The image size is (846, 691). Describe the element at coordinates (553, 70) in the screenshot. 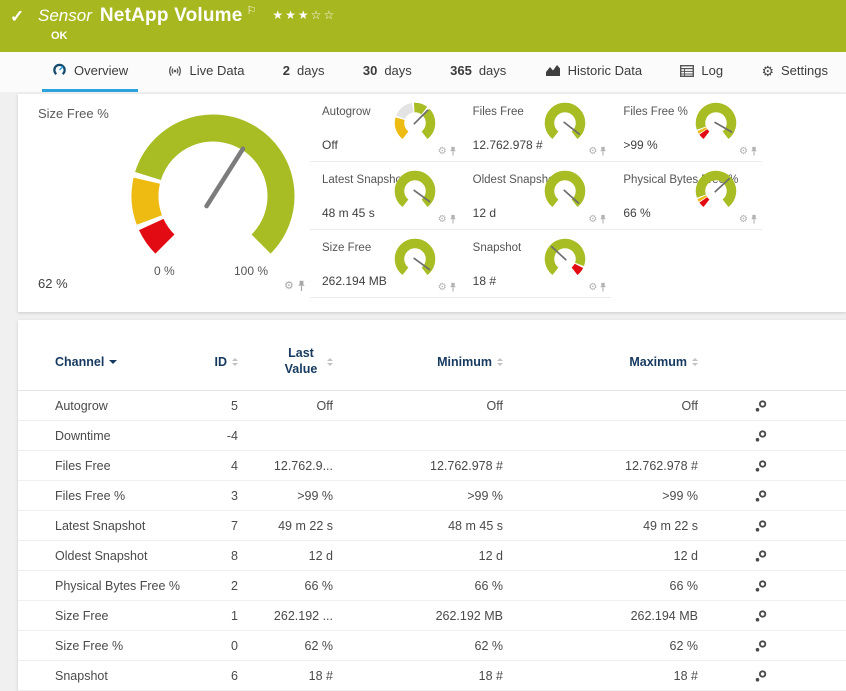

I see `historic-data-icon` at that location.